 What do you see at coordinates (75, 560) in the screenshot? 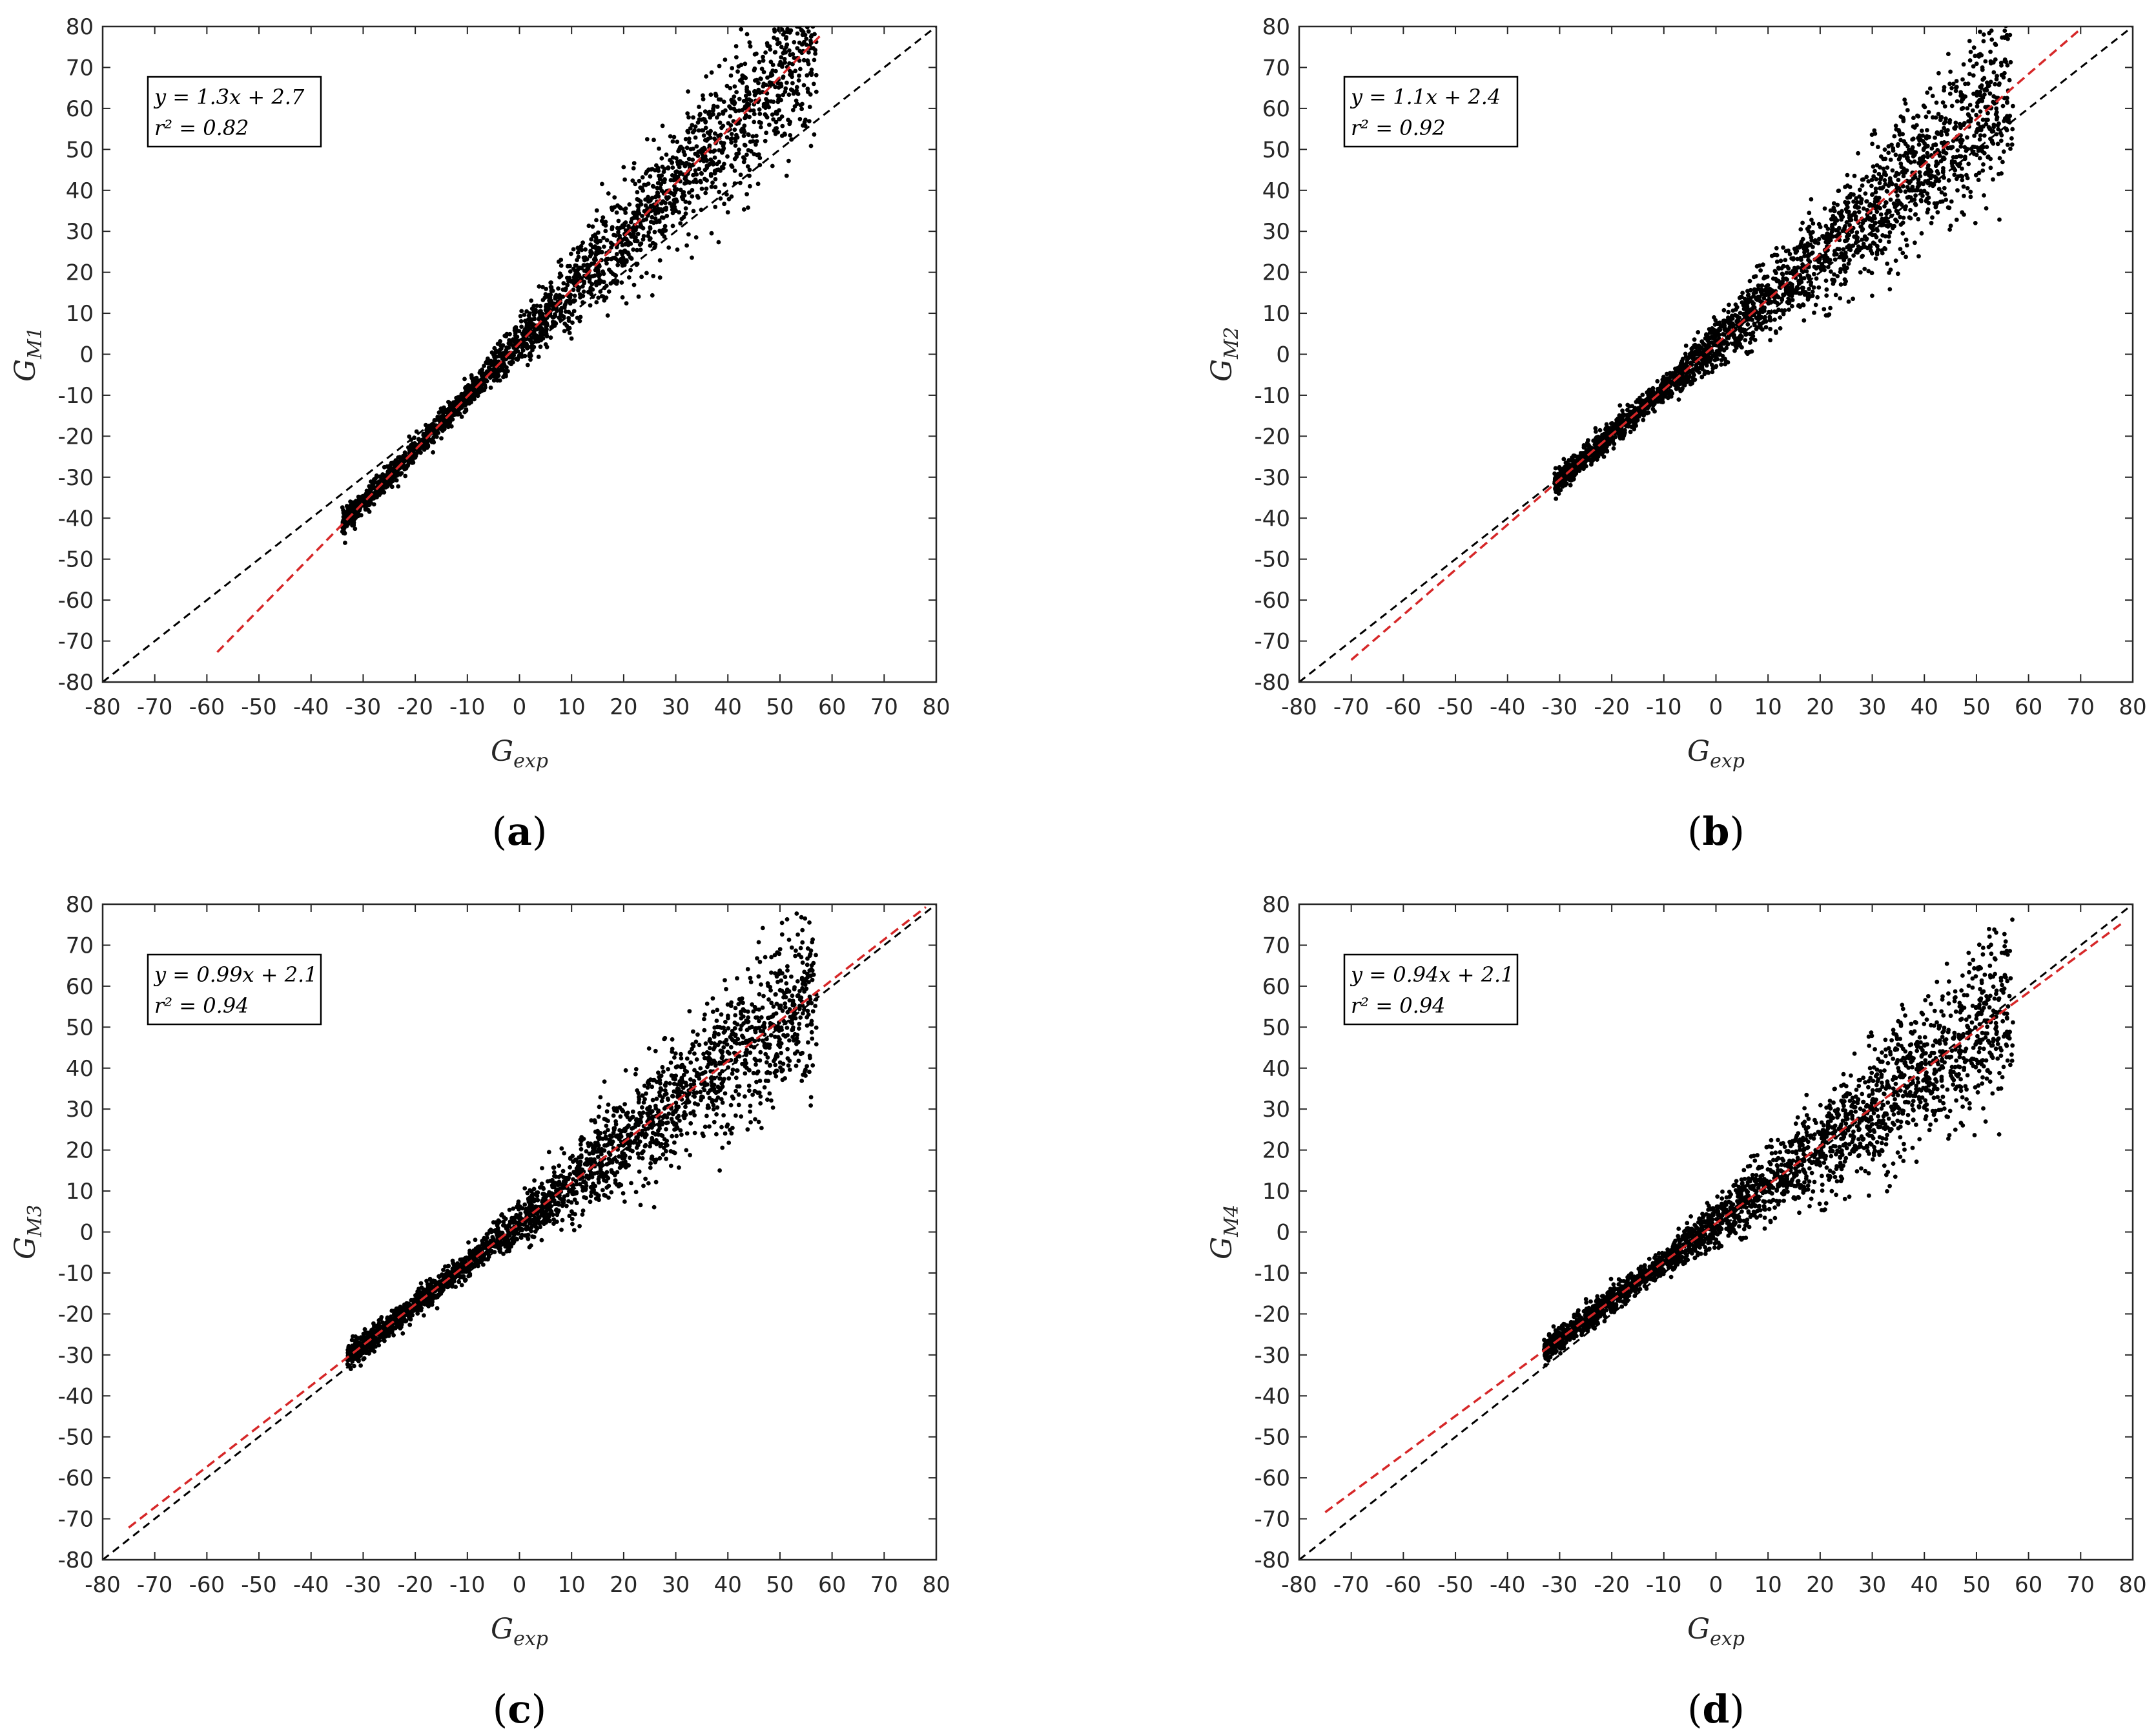
I see `y-tick-label: -50` at bounding box center [75, 560].